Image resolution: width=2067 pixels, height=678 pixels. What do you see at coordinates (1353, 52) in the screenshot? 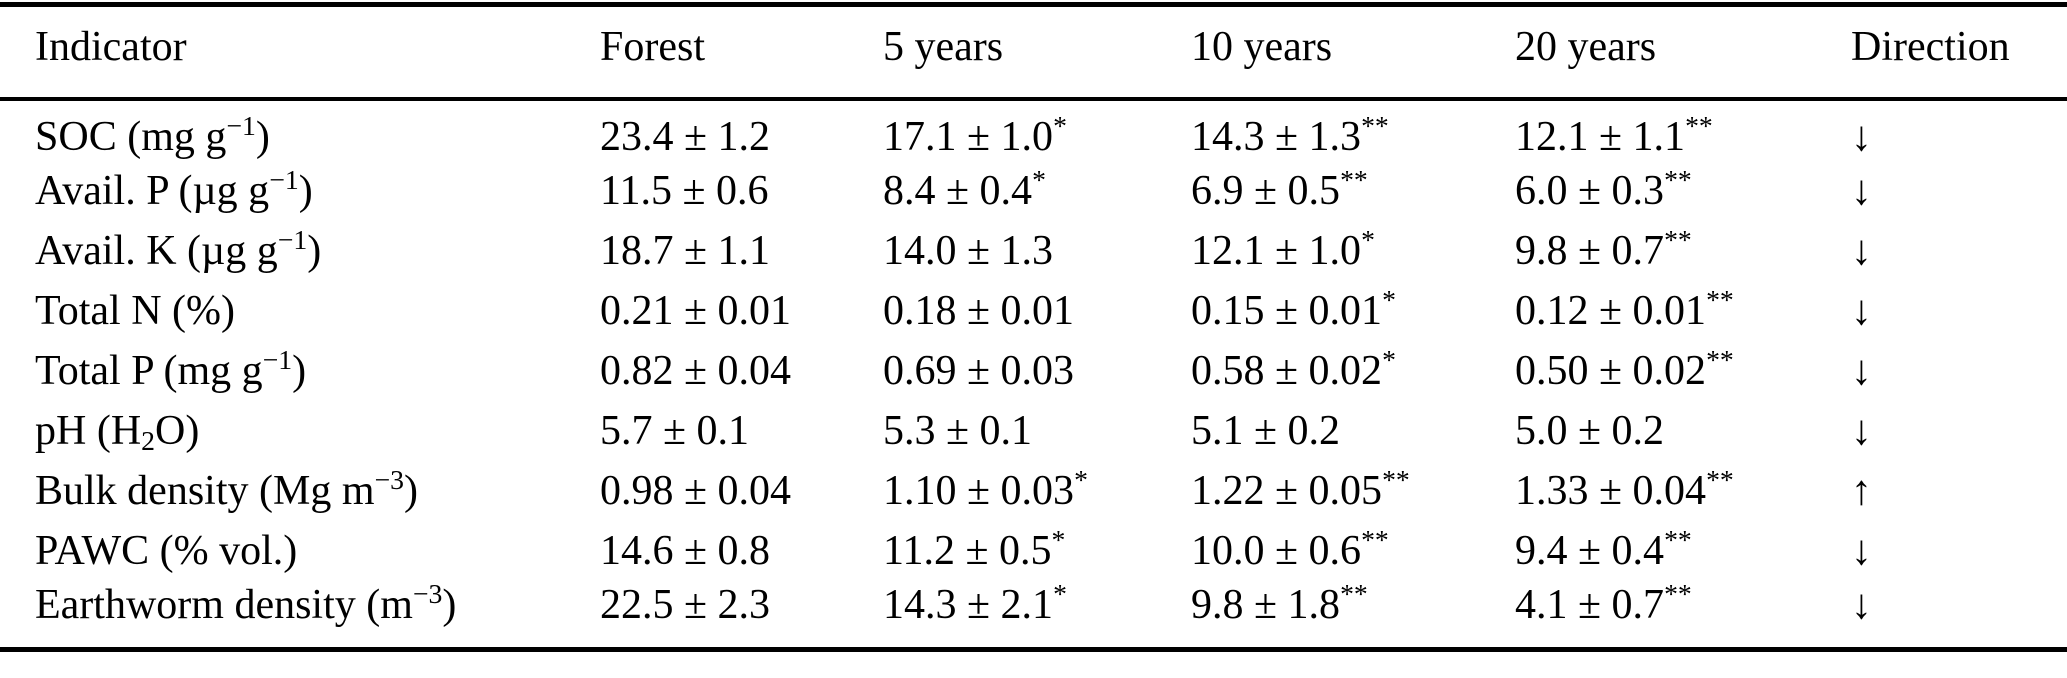
I see `column-header-y10: 10 years` at bounding box center [1353, 52].